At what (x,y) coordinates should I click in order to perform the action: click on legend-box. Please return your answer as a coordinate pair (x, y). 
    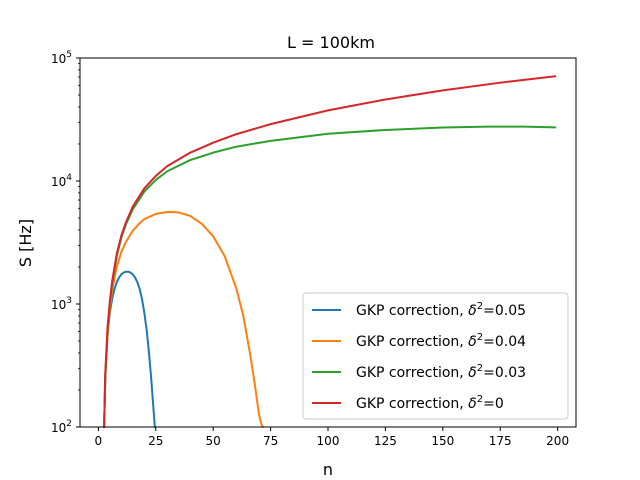
    Looking at the image, I should click on (435, 356).